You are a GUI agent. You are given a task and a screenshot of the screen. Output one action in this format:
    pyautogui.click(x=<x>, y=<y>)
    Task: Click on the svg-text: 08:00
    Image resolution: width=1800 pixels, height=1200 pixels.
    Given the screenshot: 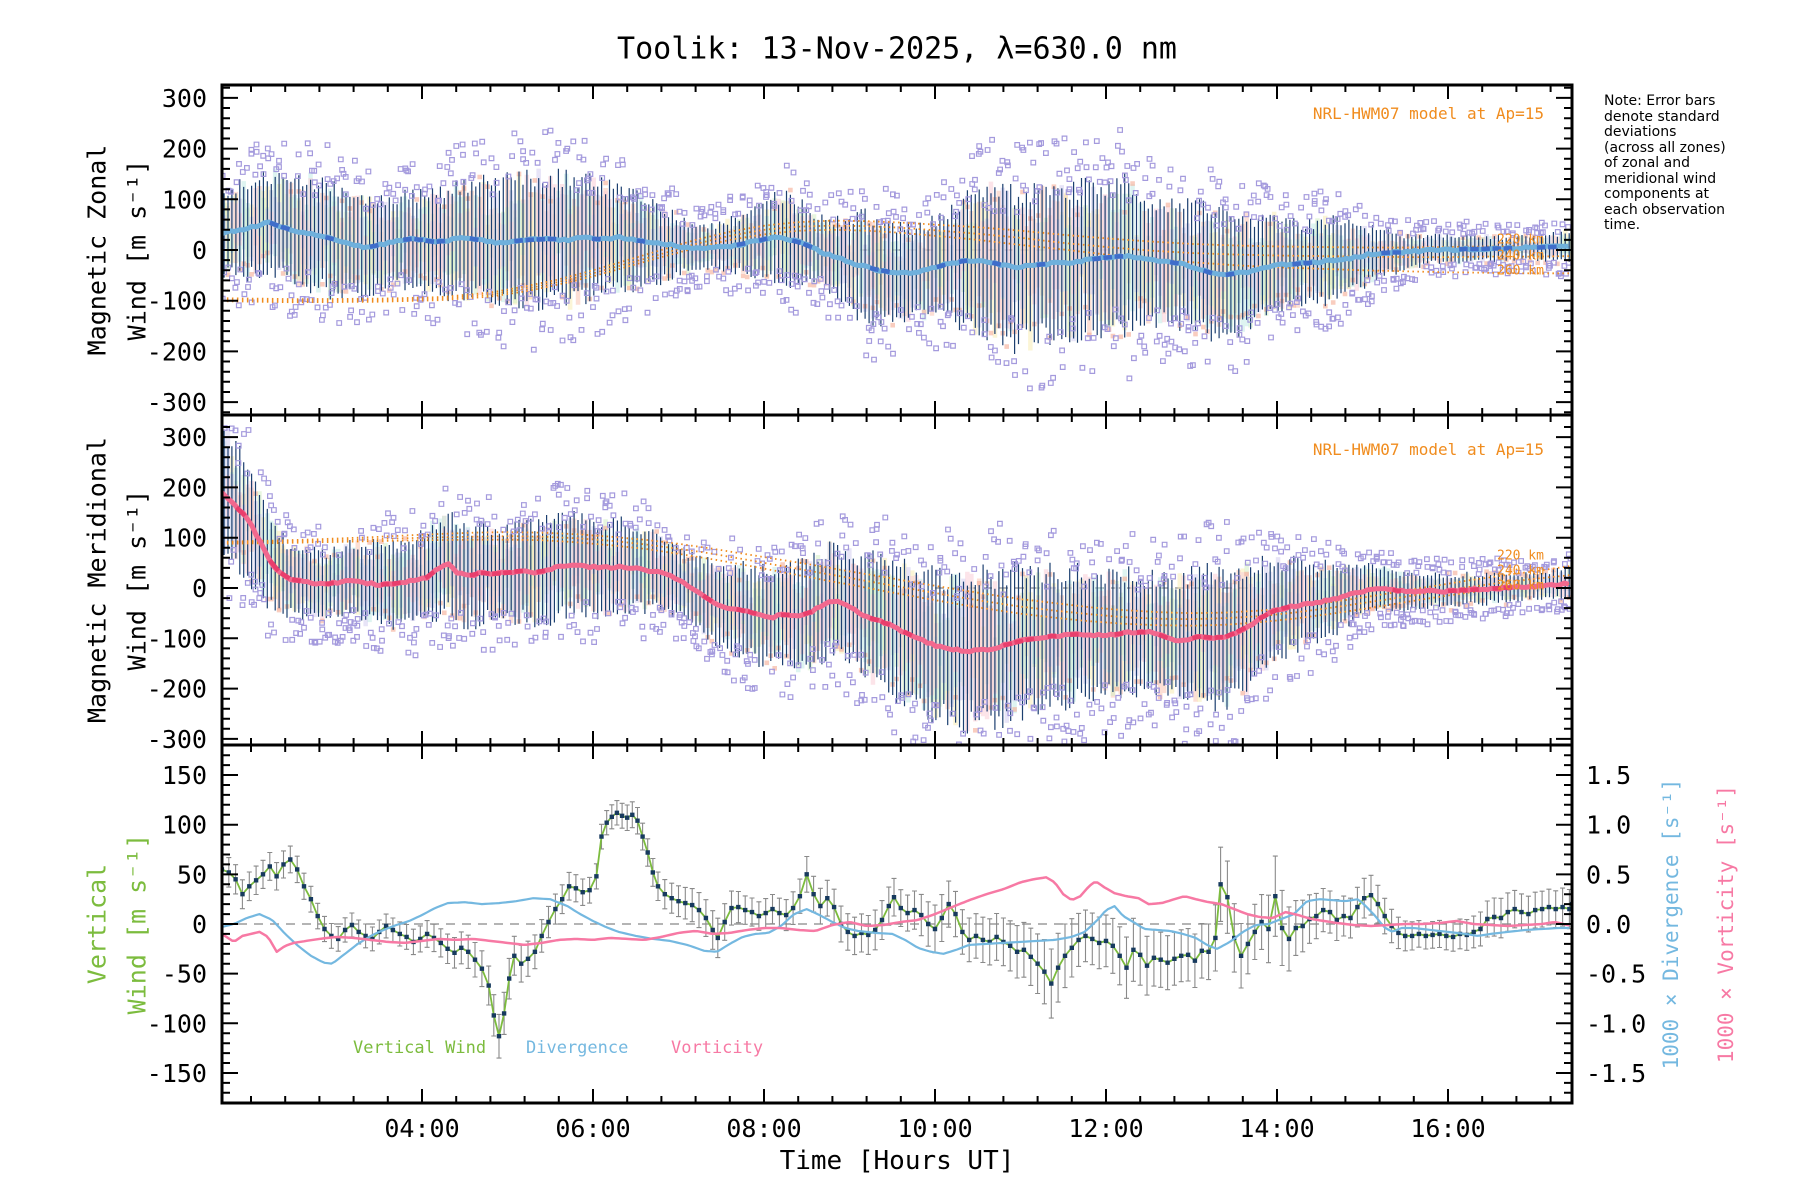 What is the action you would take?
    pyautogui.click(x=763, y=1128)
    